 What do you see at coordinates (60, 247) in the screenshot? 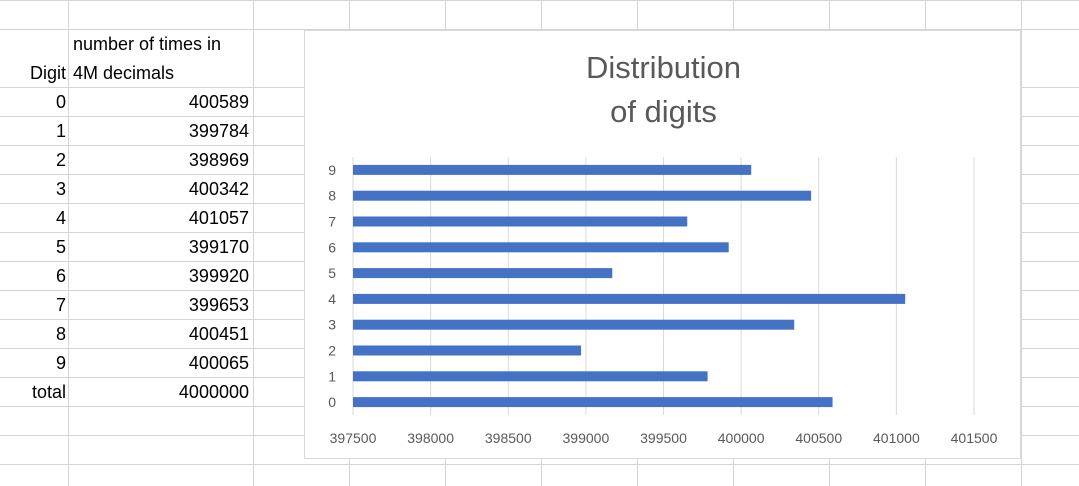
I see `digit-cell: 5` at bounding box center [60, 247].